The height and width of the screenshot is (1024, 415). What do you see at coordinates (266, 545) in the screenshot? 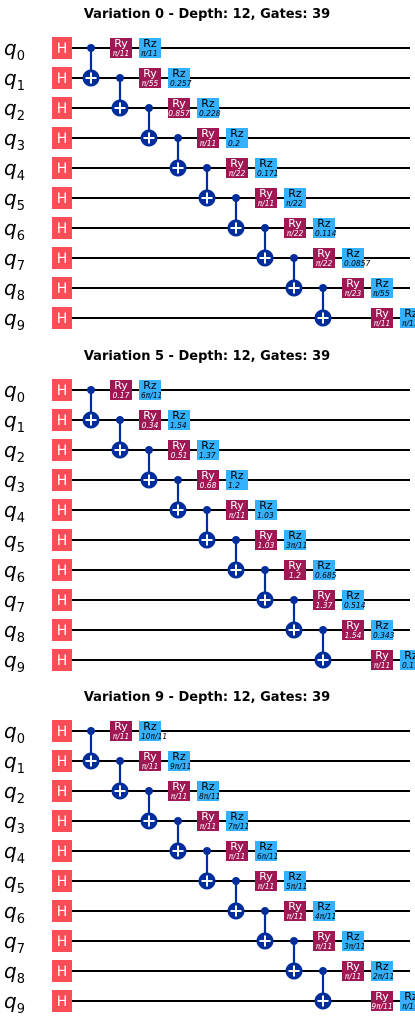
I see `ry-gate-param: 1.03` at bounding box center [266, 545].